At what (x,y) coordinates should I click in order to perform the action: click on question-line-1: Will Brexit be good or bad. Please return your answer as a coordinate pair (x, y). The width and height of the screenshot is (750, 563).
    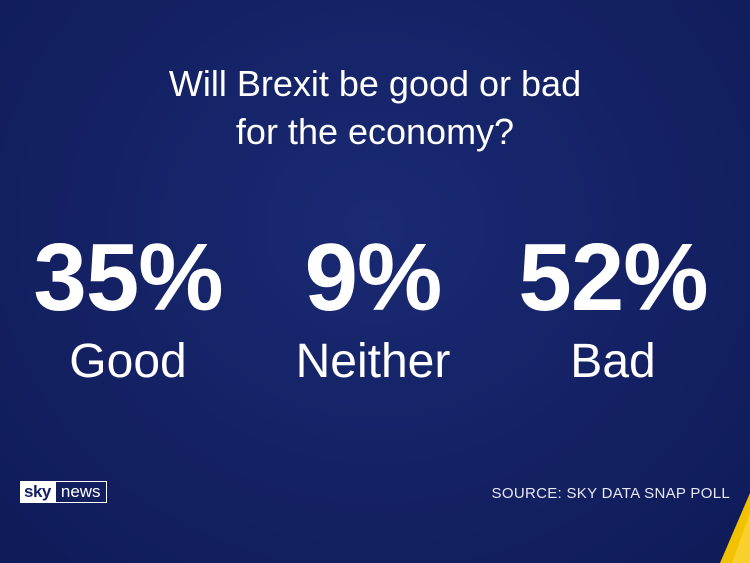
    Looking at the image, I should click on (375, 83).